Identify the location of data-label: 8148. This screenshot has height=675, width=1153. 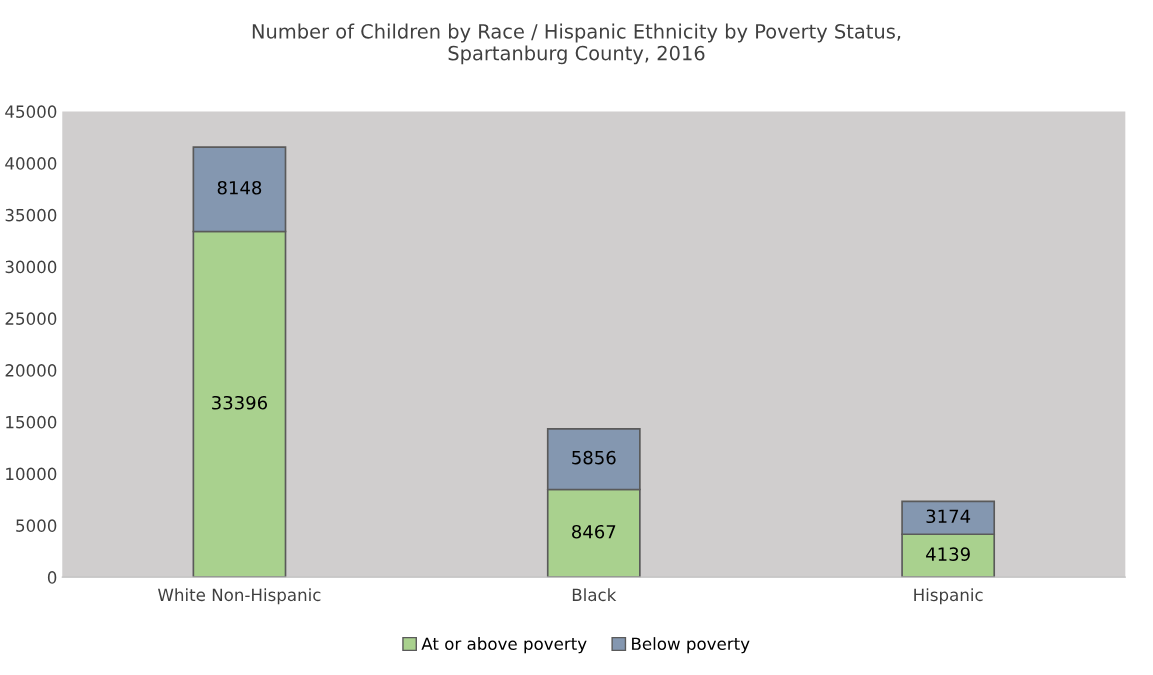
(239, 187).